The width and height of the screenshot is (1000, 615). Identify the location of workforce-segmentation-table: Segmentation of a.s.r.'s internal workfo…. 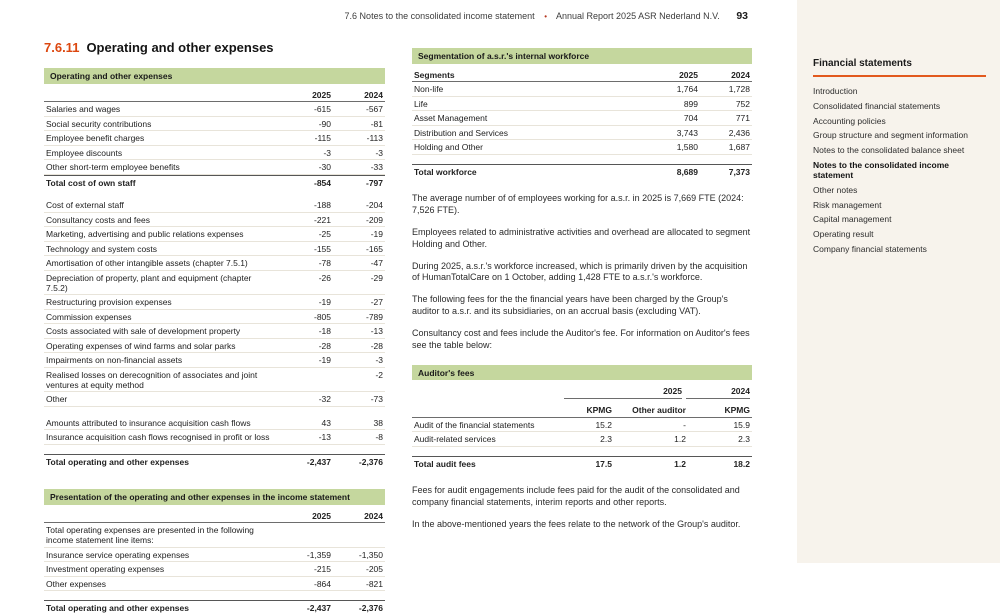
(582, 113).